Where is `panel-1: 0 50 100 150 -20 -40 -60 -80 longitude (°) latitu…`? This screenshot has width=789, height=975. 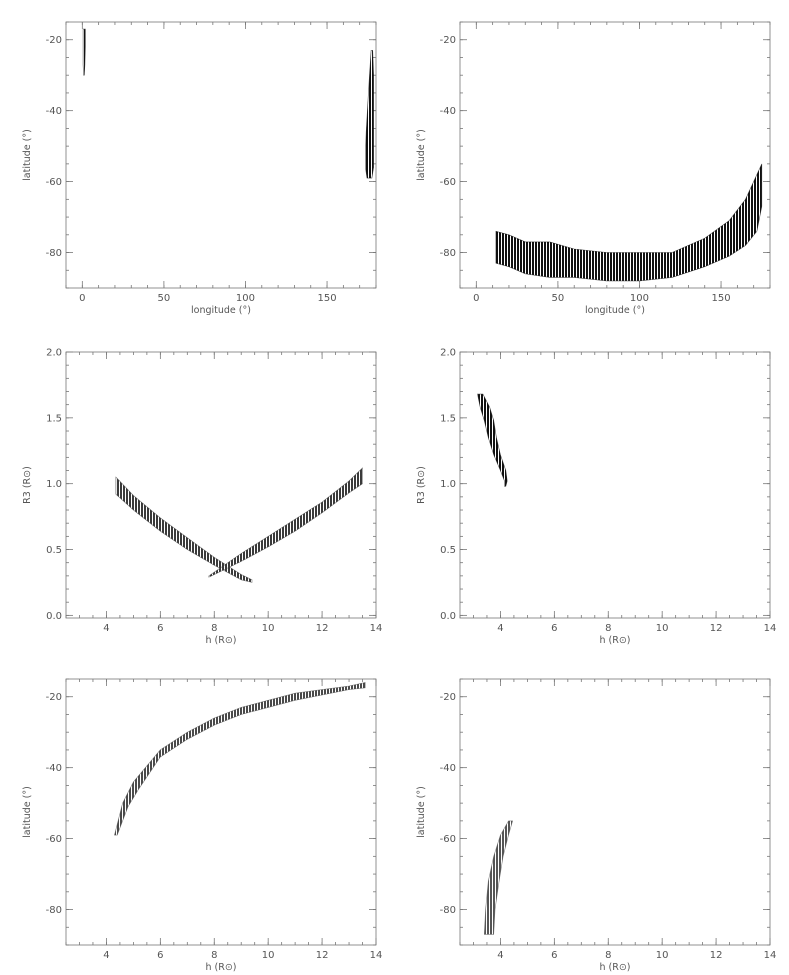 panel-1: 0 50 100 150 -20 -40 -60 -80 longitude (°) latitu… is located at coordinates (199, 168).